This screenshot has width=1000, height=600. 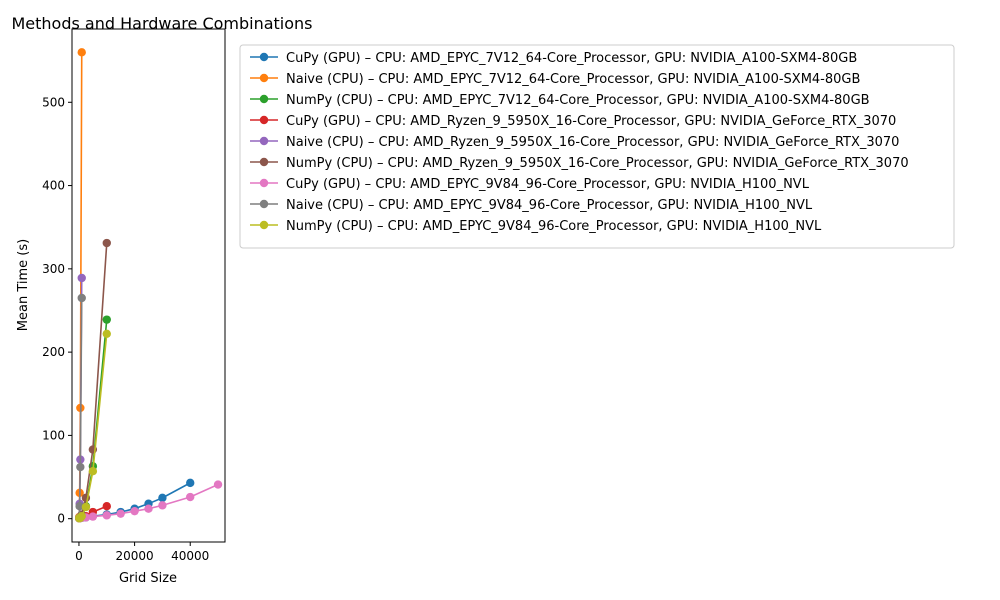 What do you see at coordinates (53, 435) in the screenshot?
I see `y-tick-label: 100` at bounding box center [53, 435].